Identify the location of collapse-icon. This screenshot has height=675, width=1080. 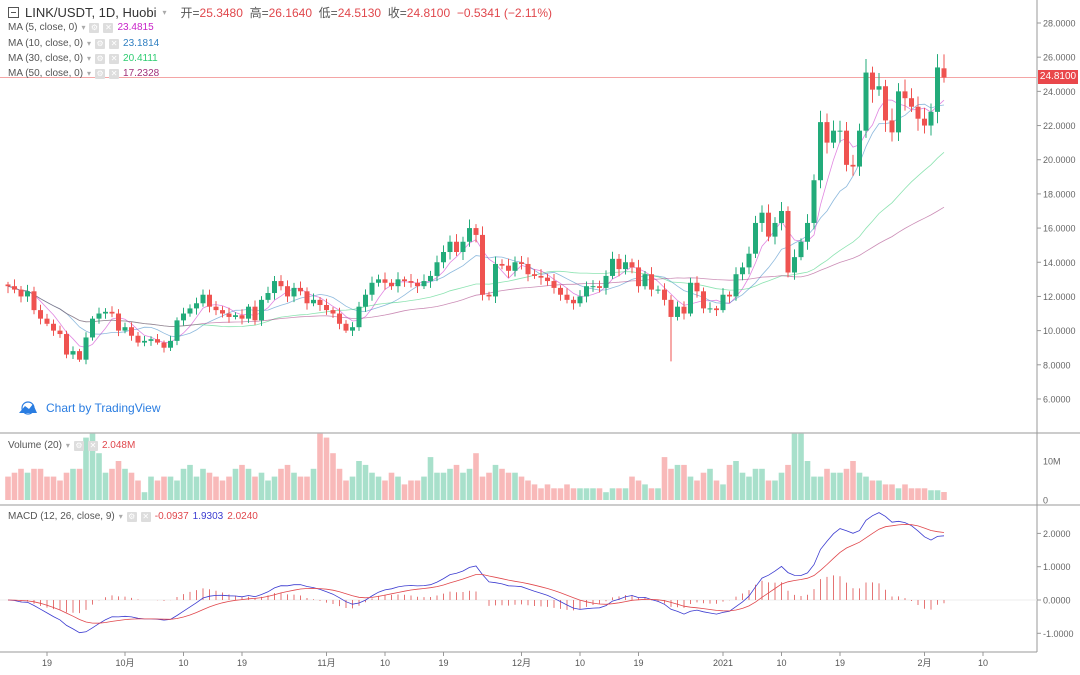
(13, 12).